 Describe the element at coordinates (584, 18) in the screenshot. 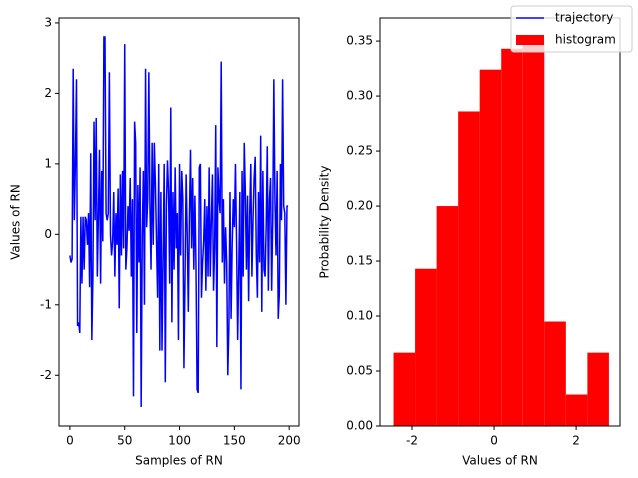

I see `legend-label: trajectory` at that location.